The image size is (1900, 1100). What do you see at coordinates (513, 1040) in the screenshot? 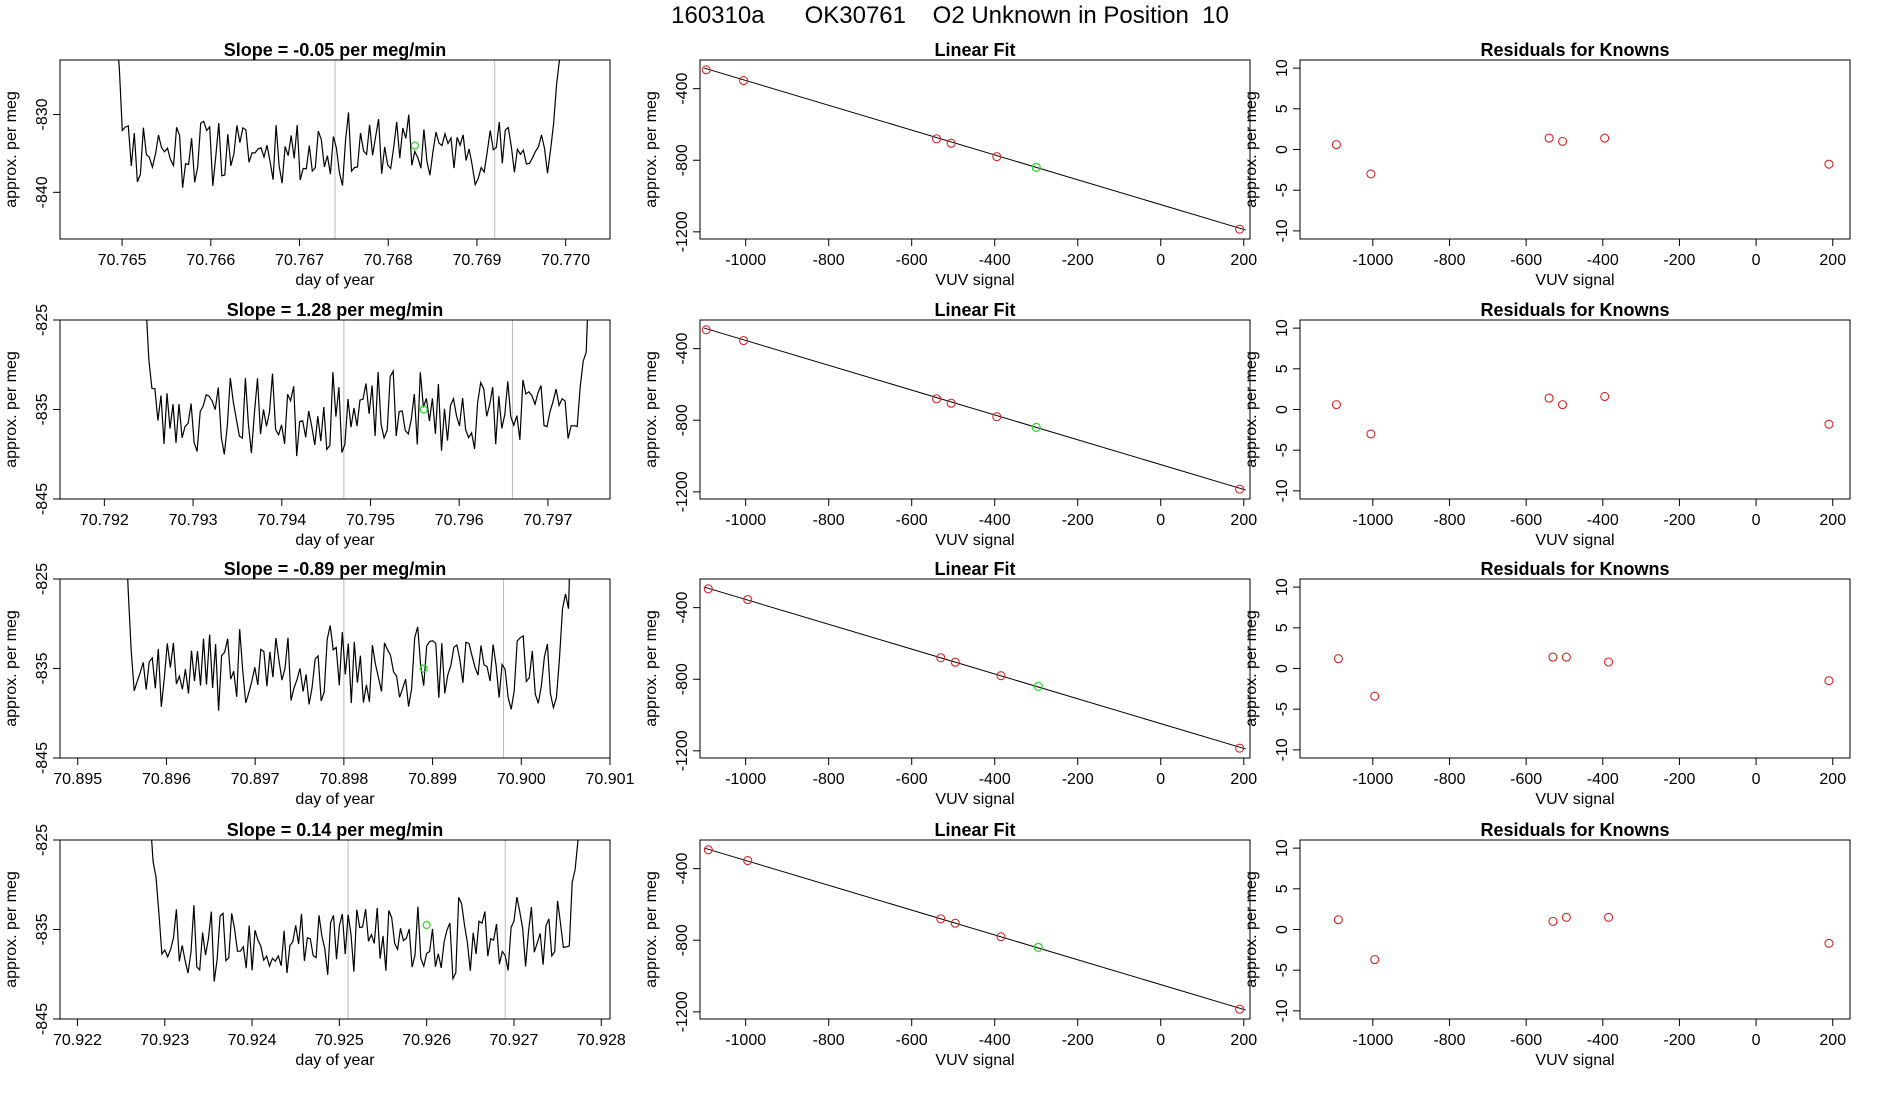
I see `x-tick-label: 70.927` at bounding box center [513, 1040].